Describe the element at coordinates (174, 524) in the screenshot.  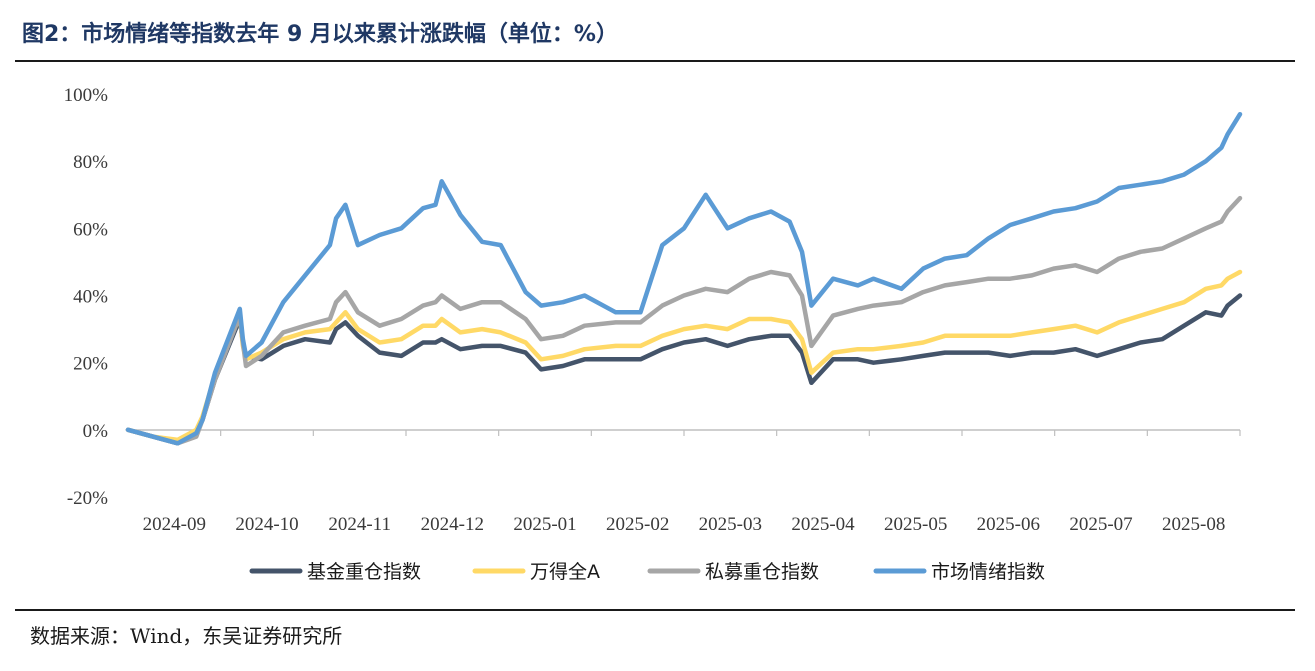
I see `x-tick-label: 2024-09` at that location.